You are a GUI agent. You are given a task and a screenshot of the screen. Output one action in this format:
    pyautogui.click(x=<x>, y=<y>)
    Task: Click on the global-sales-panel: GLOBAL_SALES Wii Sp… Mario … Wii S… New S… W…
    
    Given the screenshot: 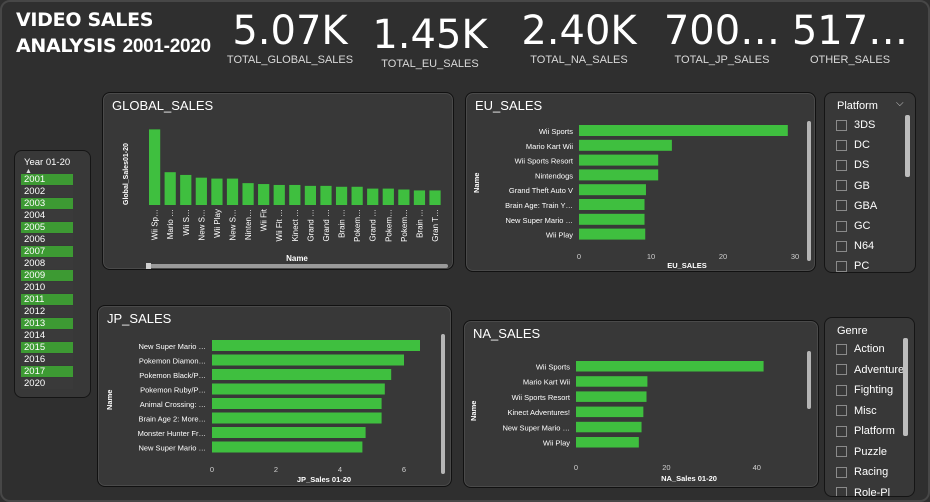 What is the action you would take?
    pyautogui.click(x=278, y=181)
    